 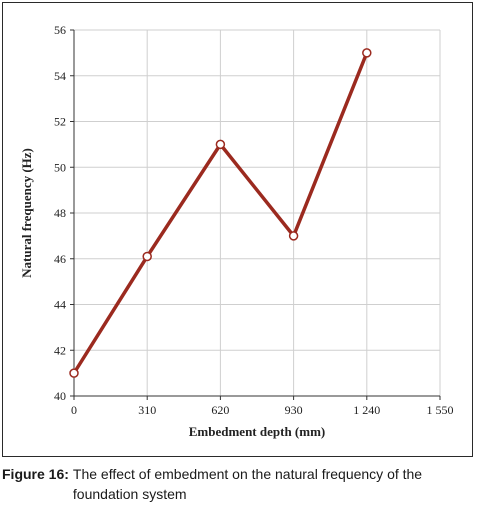 What do you see at coordinates (60, 167) in the screenshot?
I see `y-tick-label: 50` at bounding box center [60, 167].